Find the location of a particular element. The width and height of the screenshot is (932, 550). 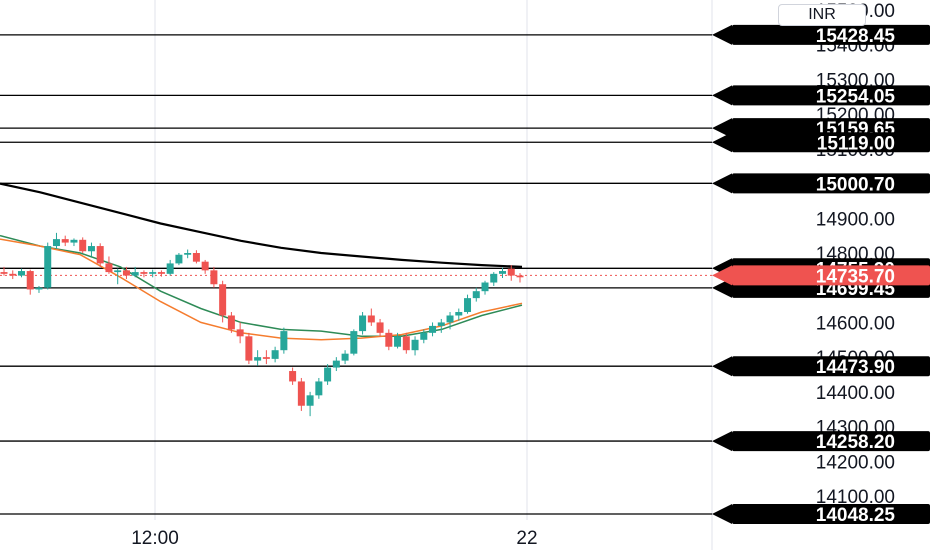

level-tag-label: 15119.00 is located at coordinates (856, 143).